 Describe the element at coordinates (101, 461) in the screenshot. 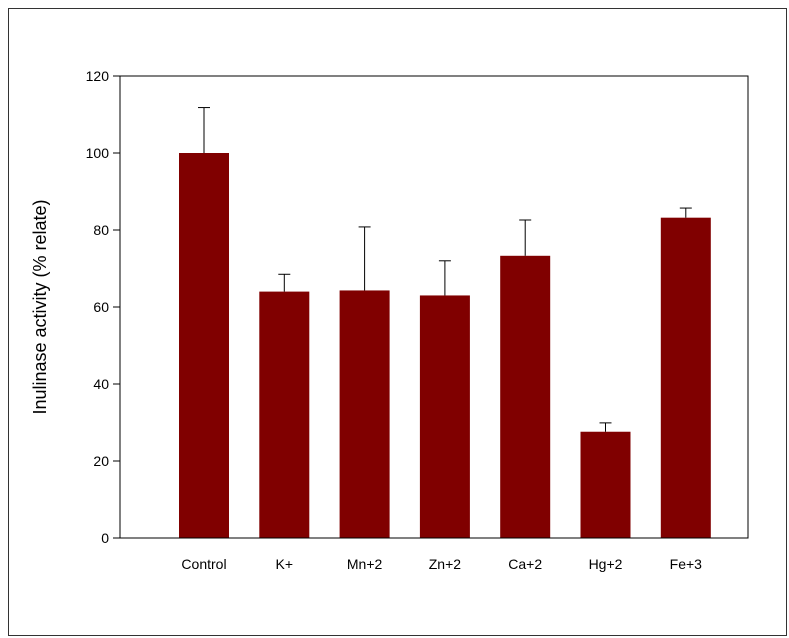

I see `y-tick-label-1: 20` at that location.